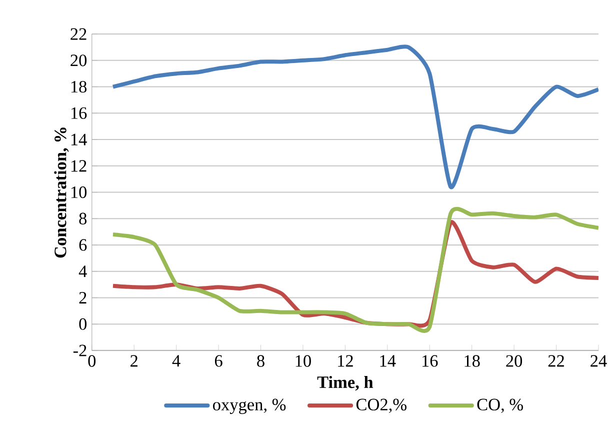 The image size is (614, 428). What do you see at coordinates (598, 361) in the screenshot?
I see `x-tick-label: 24` at bounding box center [598, 361].